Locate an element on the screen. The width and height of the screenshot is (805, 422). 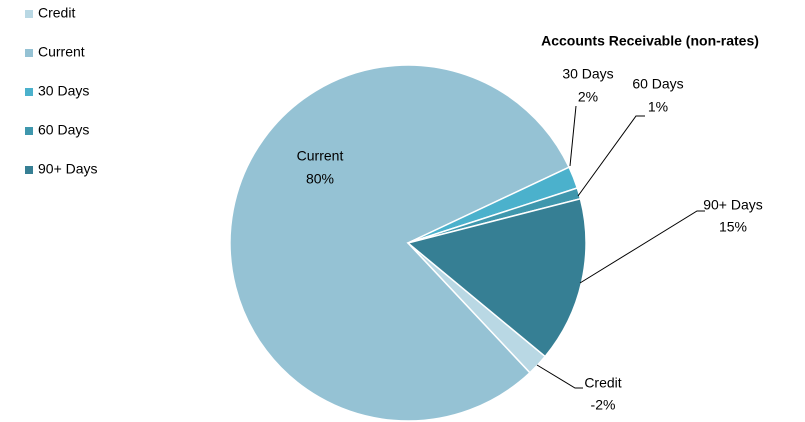
slice-label: Current is located at coordinates (320, 156).